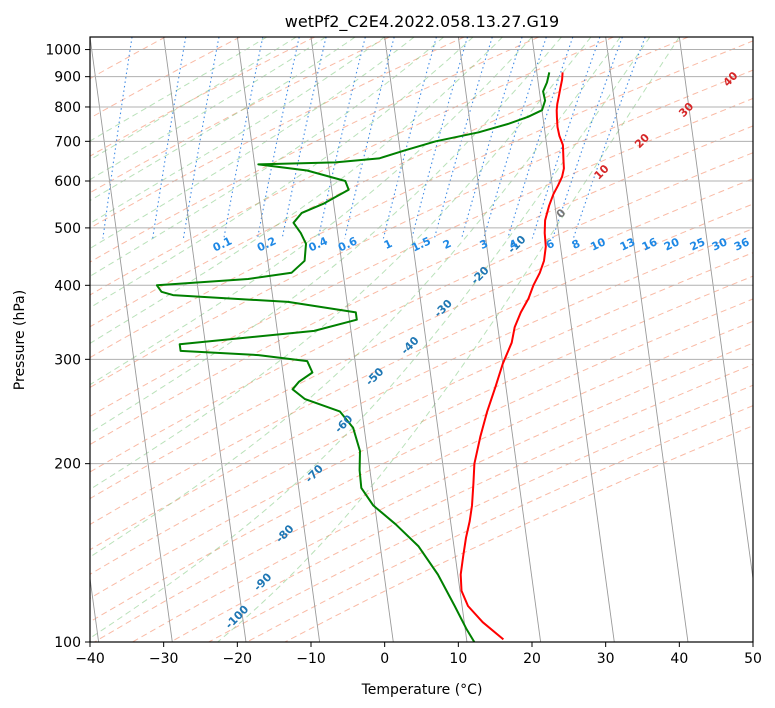 The image size is (775, 708). I want to click on x-tick-label: 40, so click(679, 659).